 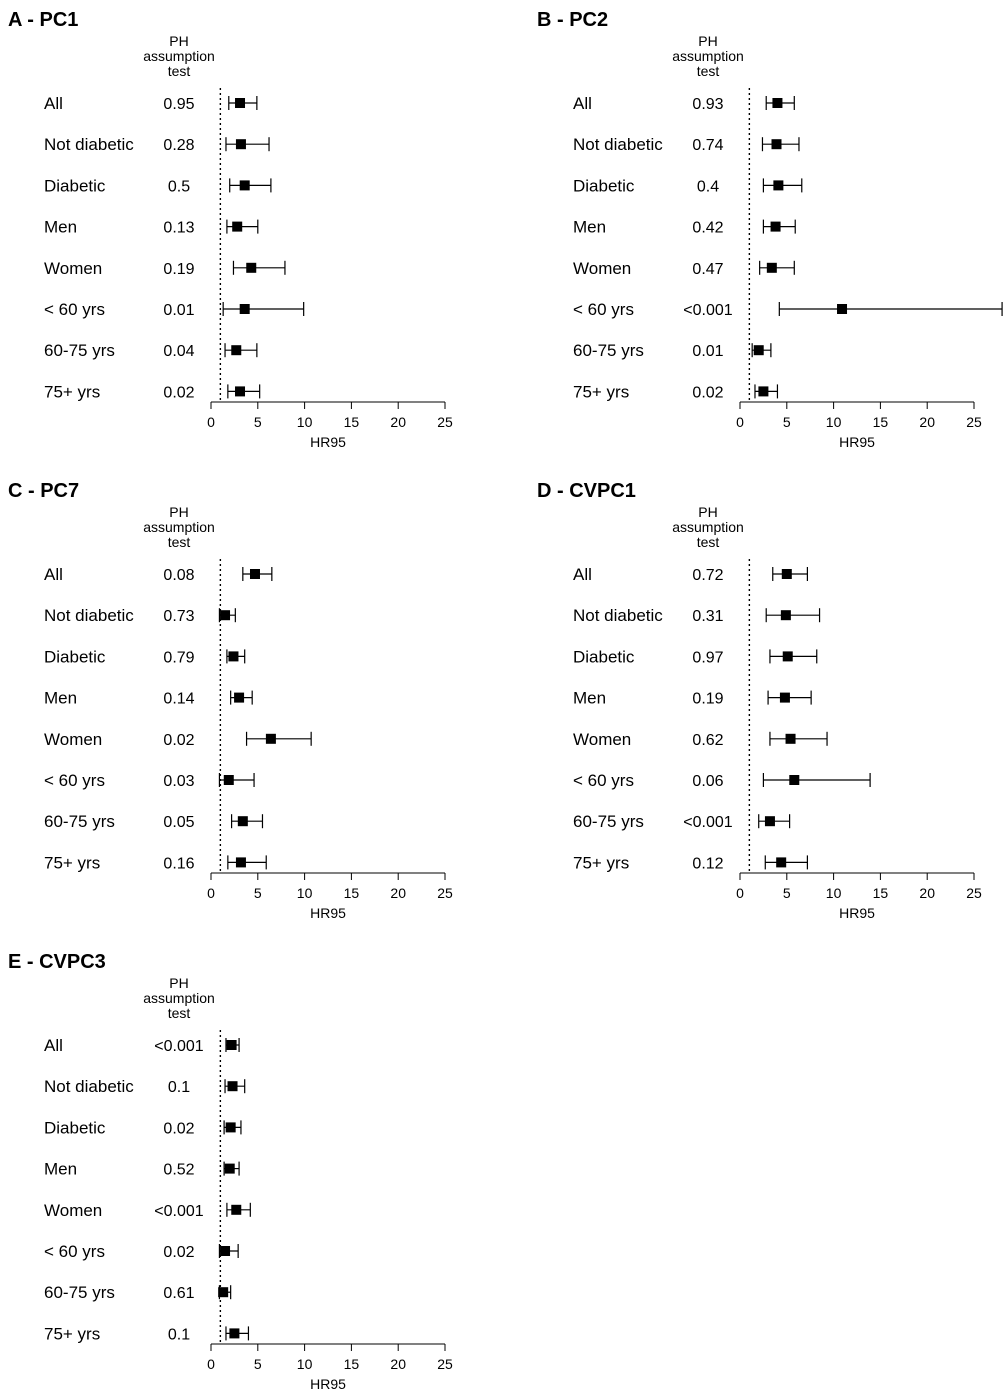 What do you see at coordinates (608, 821) in the screenshot?
I see `row-label: 60-75 yrs` at bounding box center [608, 821].